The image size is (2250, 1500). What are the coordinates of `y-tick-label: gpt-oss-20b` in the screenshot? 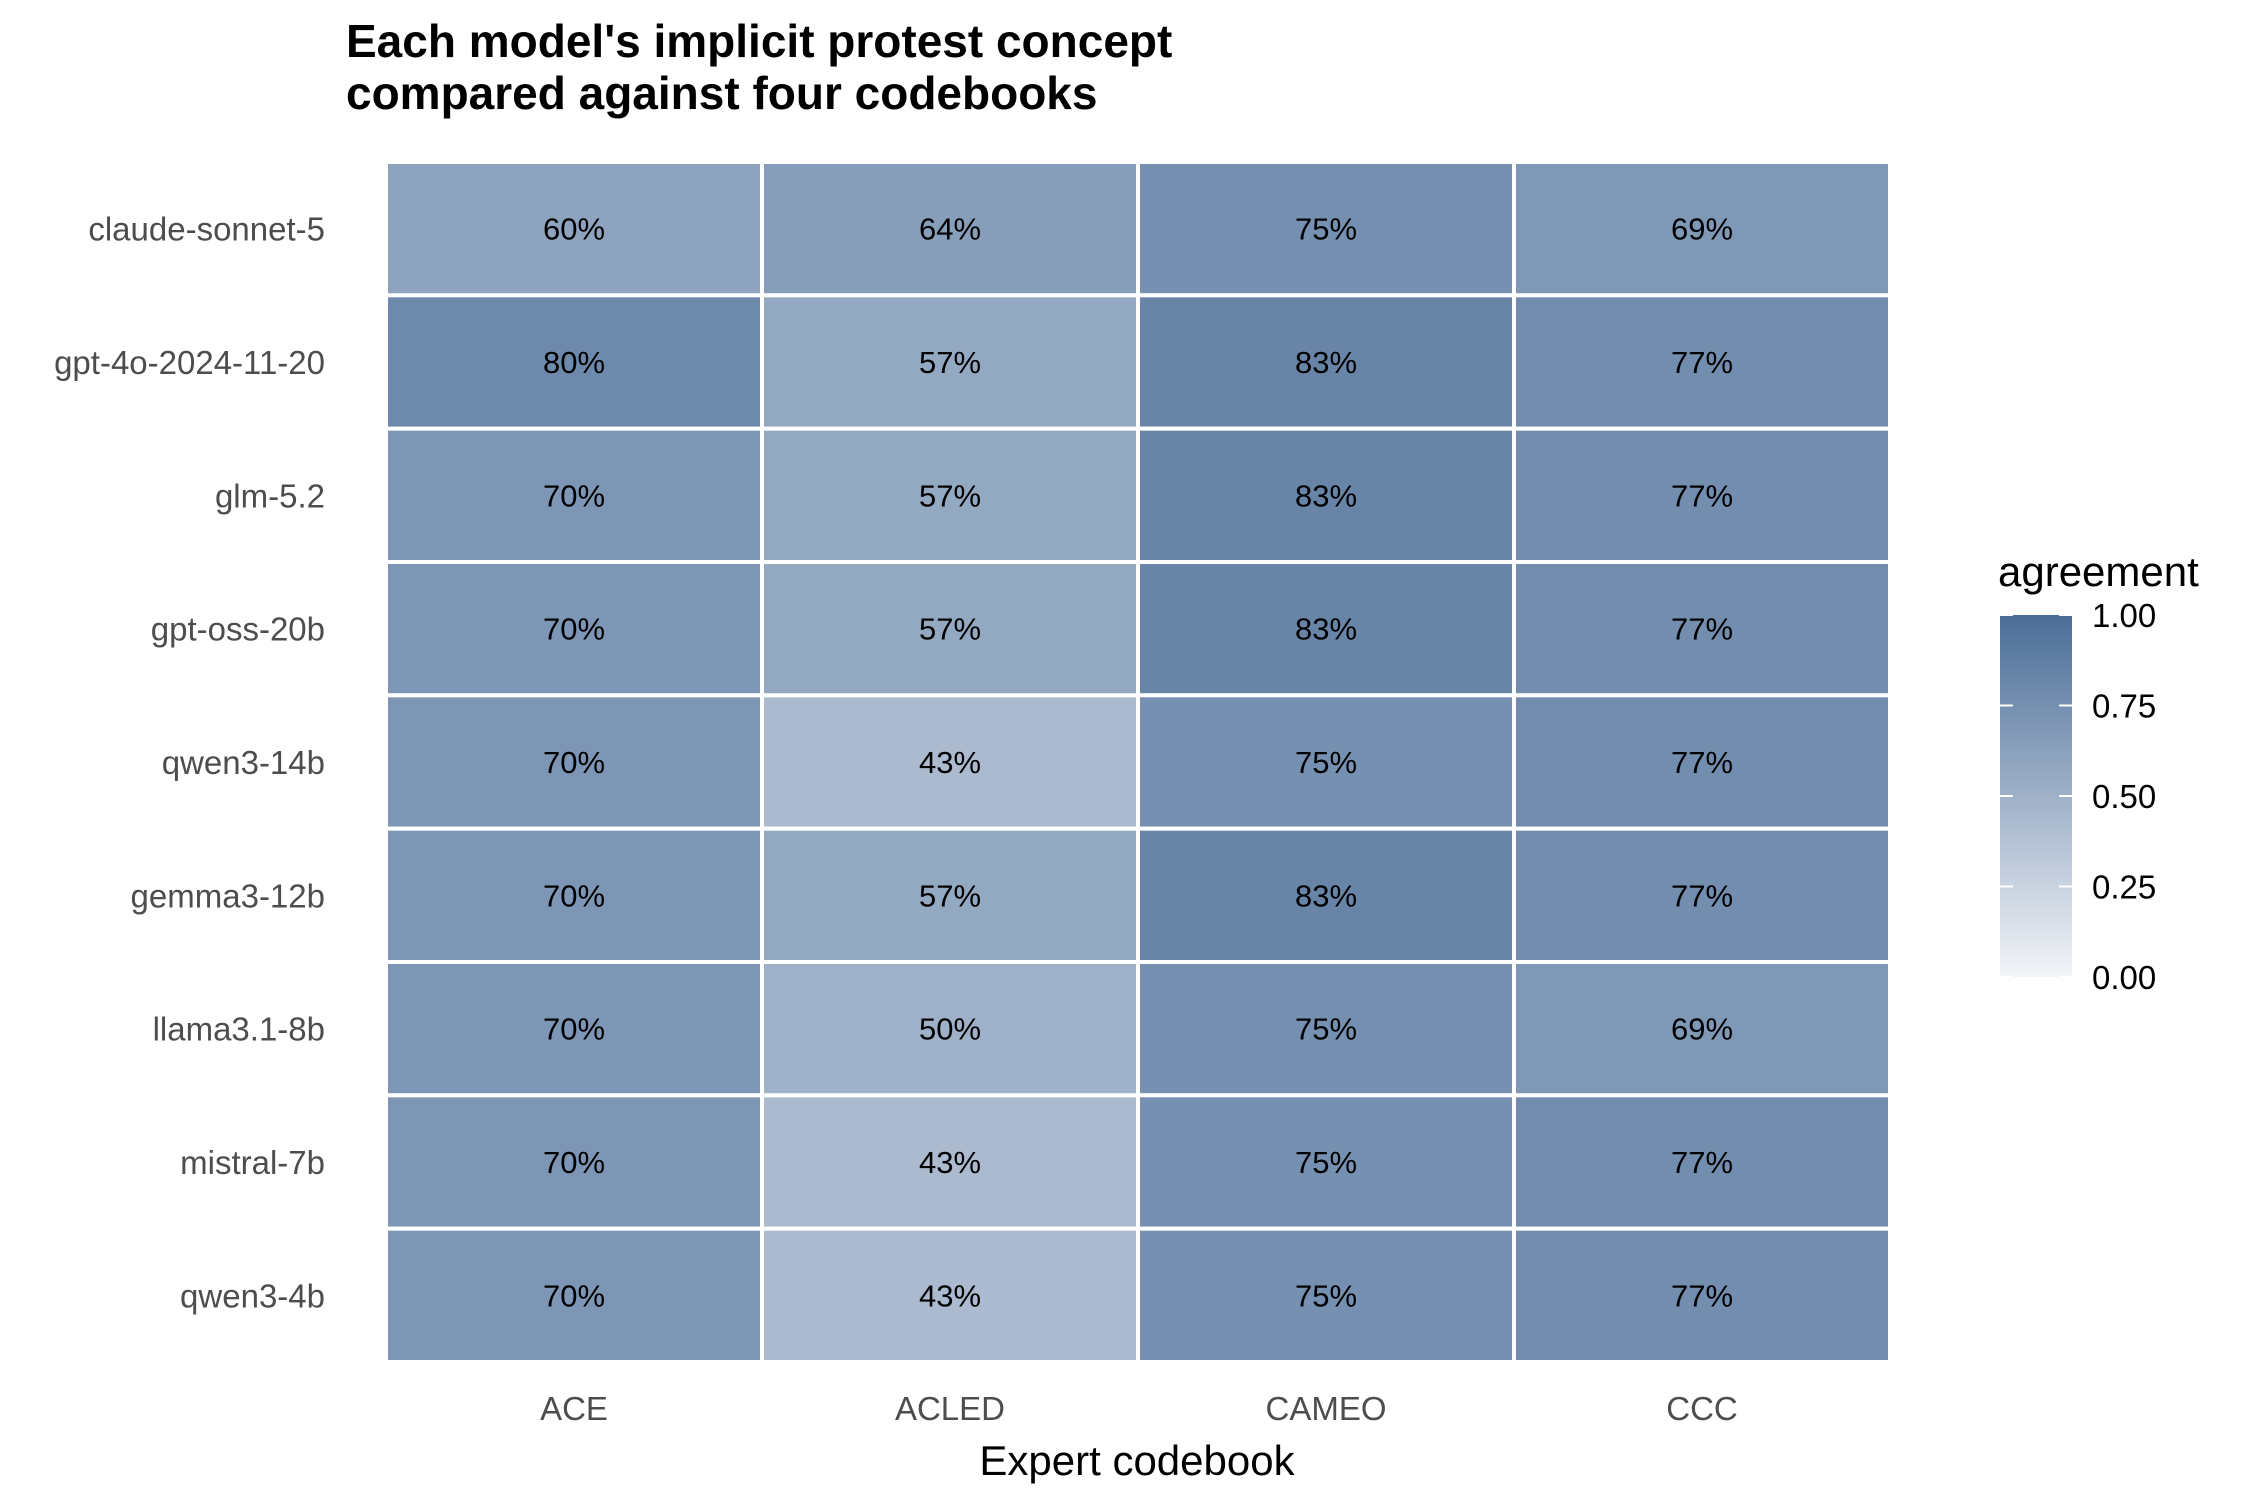 It's located at (238, 629).